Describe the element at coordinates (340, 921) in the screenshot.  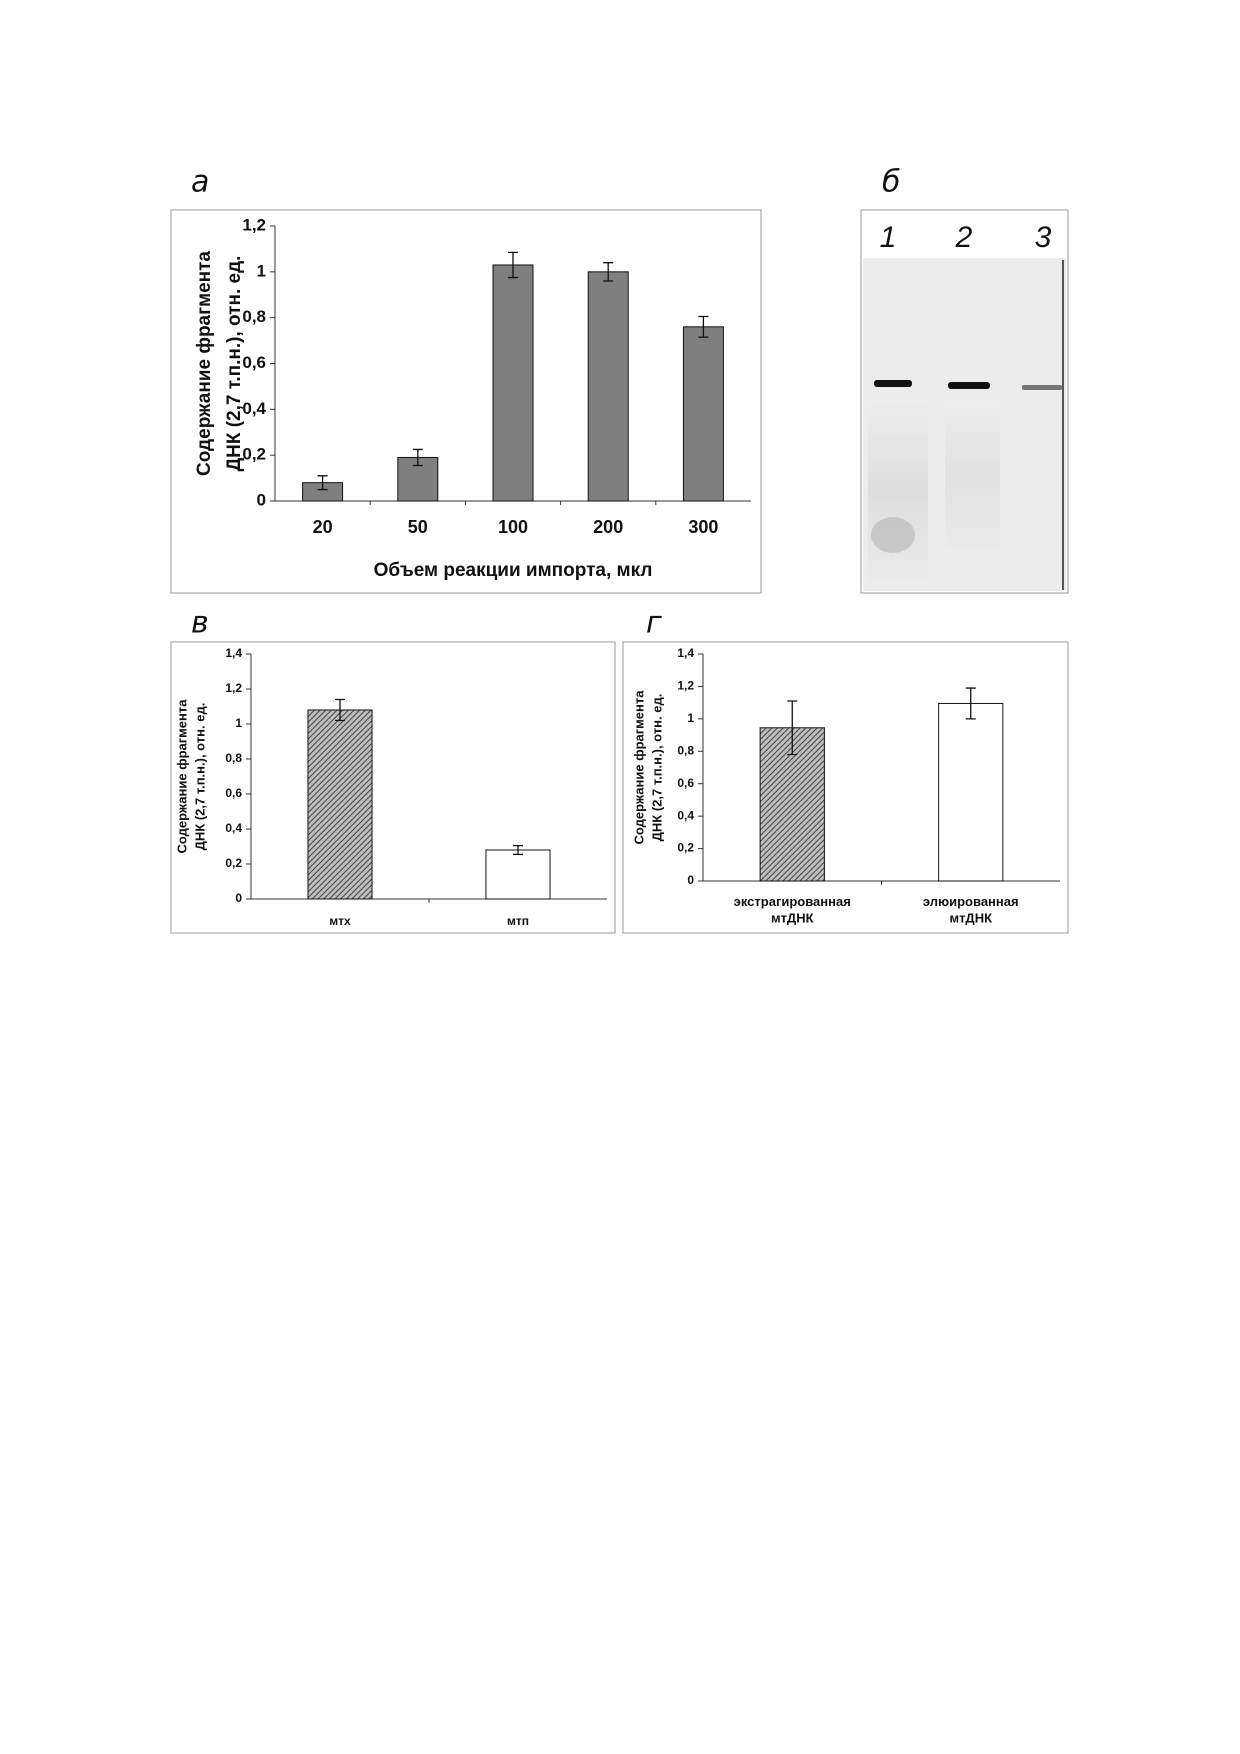
I see `x-tick-label: мтх` at that location.